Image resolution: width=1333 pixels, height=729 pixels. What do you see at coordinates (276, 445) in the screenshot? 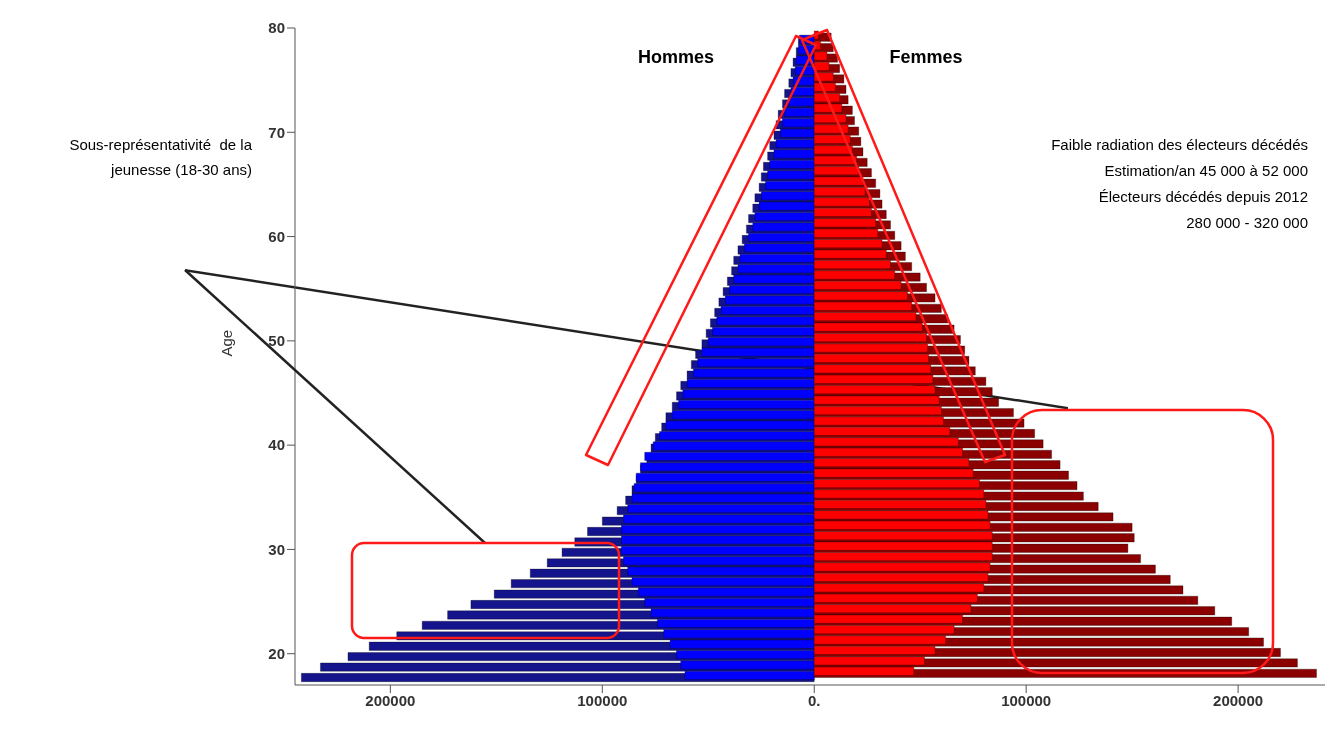
I see `y-tick-label: 40` at bounding box center [276, 445].